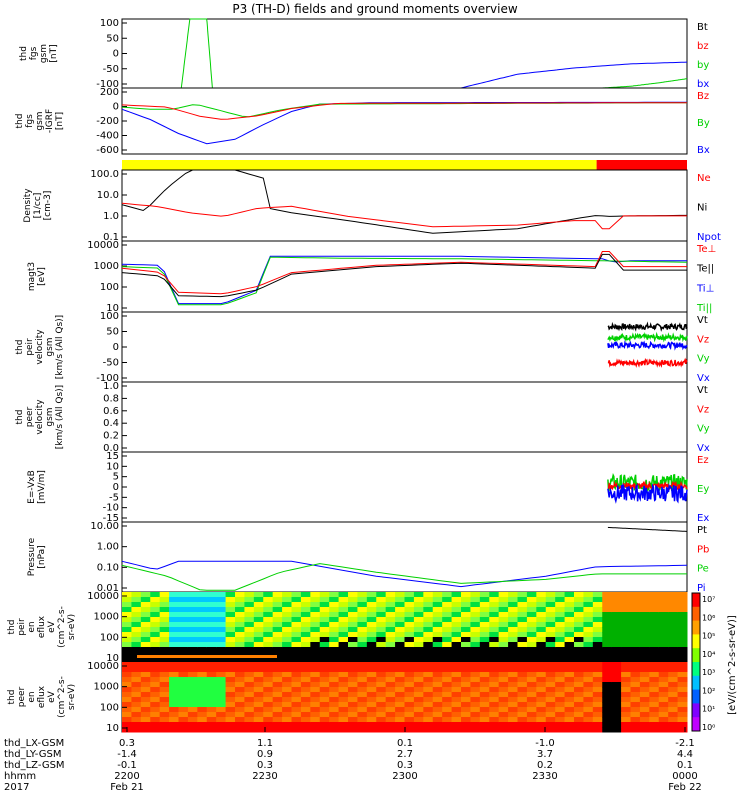  What do you see at coordinates (647, 529) in the screenshot?
I see `series-line-Pt` at bounding box center [647, 529].